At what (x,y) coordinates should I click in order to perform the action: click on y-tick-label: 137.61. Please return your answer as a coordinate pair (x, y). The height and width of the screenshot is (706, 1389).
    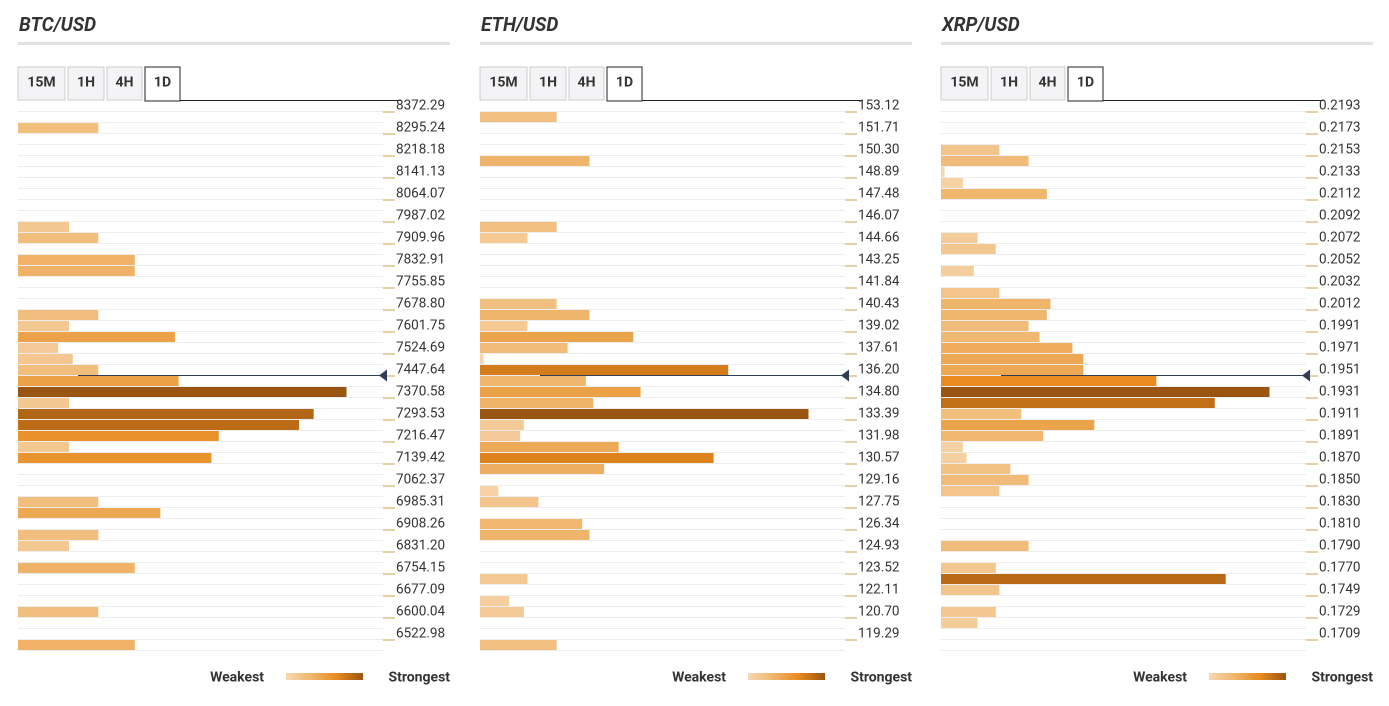
    Looking at the image, I should click on (879, 348).